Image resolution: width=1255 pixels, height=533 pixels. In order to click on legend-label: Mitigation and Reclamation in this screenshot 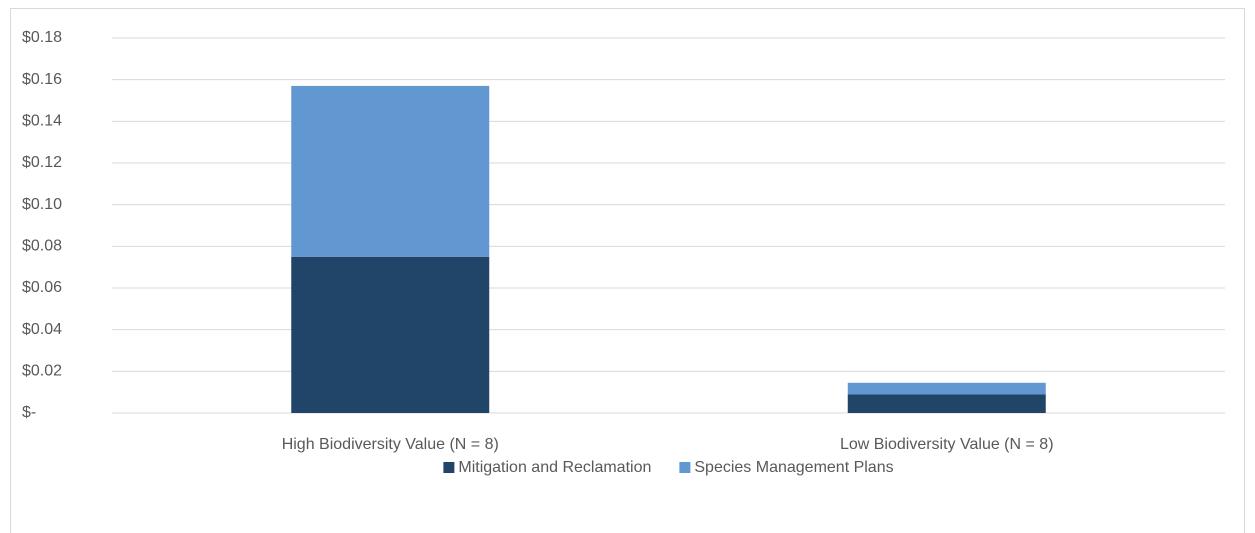, I will do `click(554, 467)`.